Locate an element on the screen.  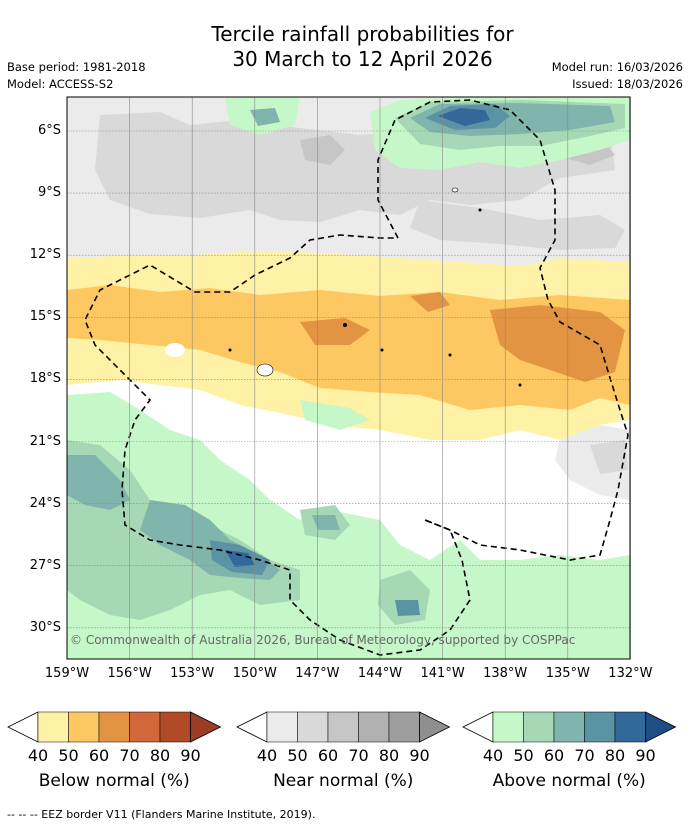
colorbar-title: Near normal (%) is located at coordinates (343, 781).